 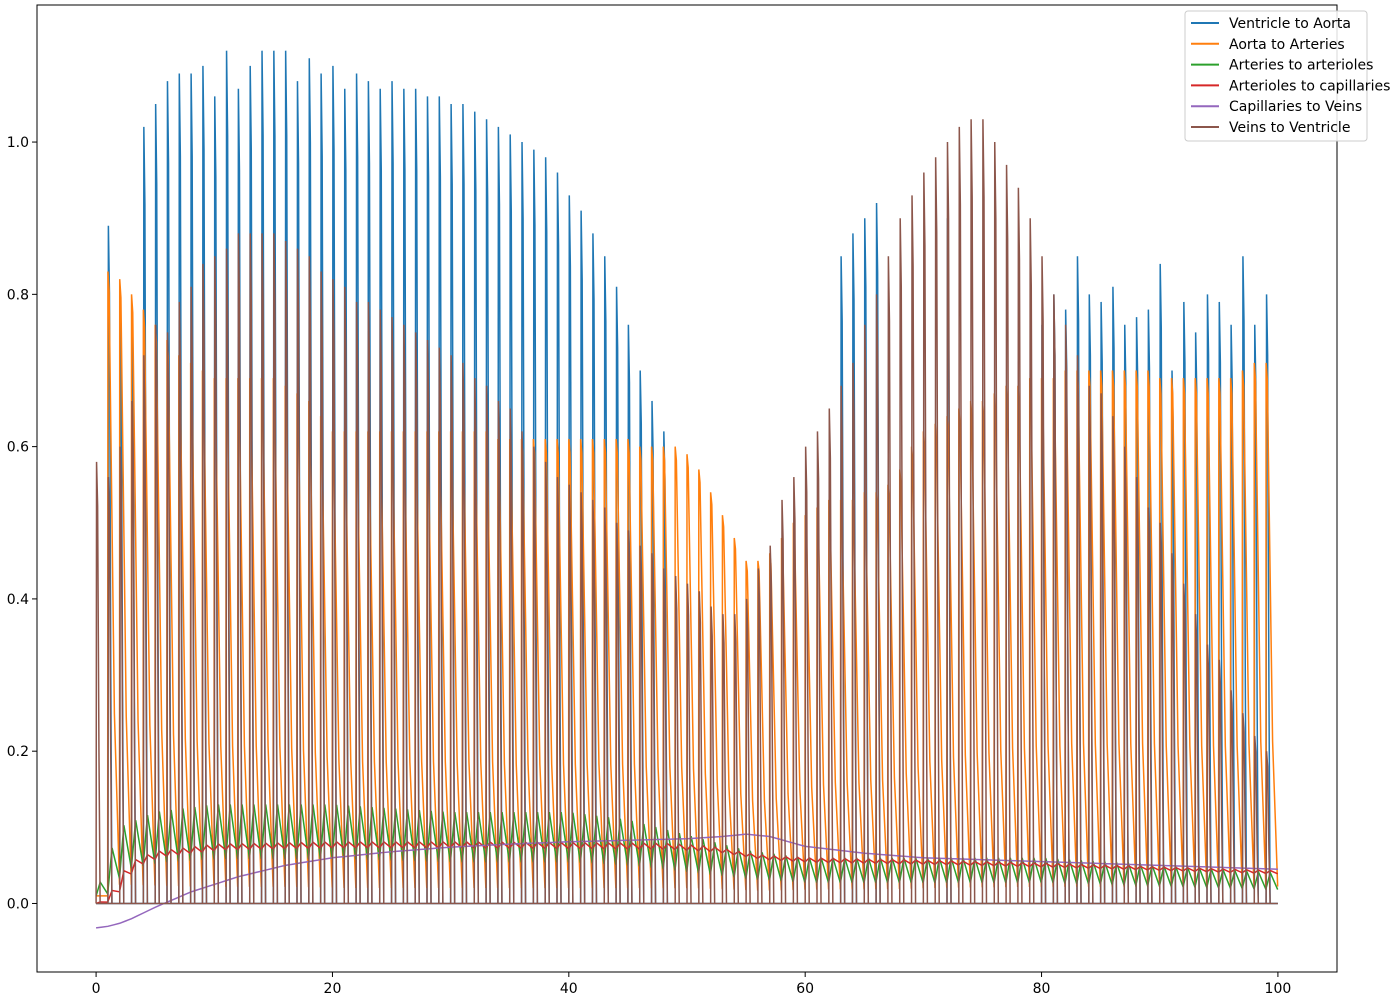 What do you see at coordinates (1276, 76) in the screenshot?
I see `legend-box` at bounding box center [1276, 76].